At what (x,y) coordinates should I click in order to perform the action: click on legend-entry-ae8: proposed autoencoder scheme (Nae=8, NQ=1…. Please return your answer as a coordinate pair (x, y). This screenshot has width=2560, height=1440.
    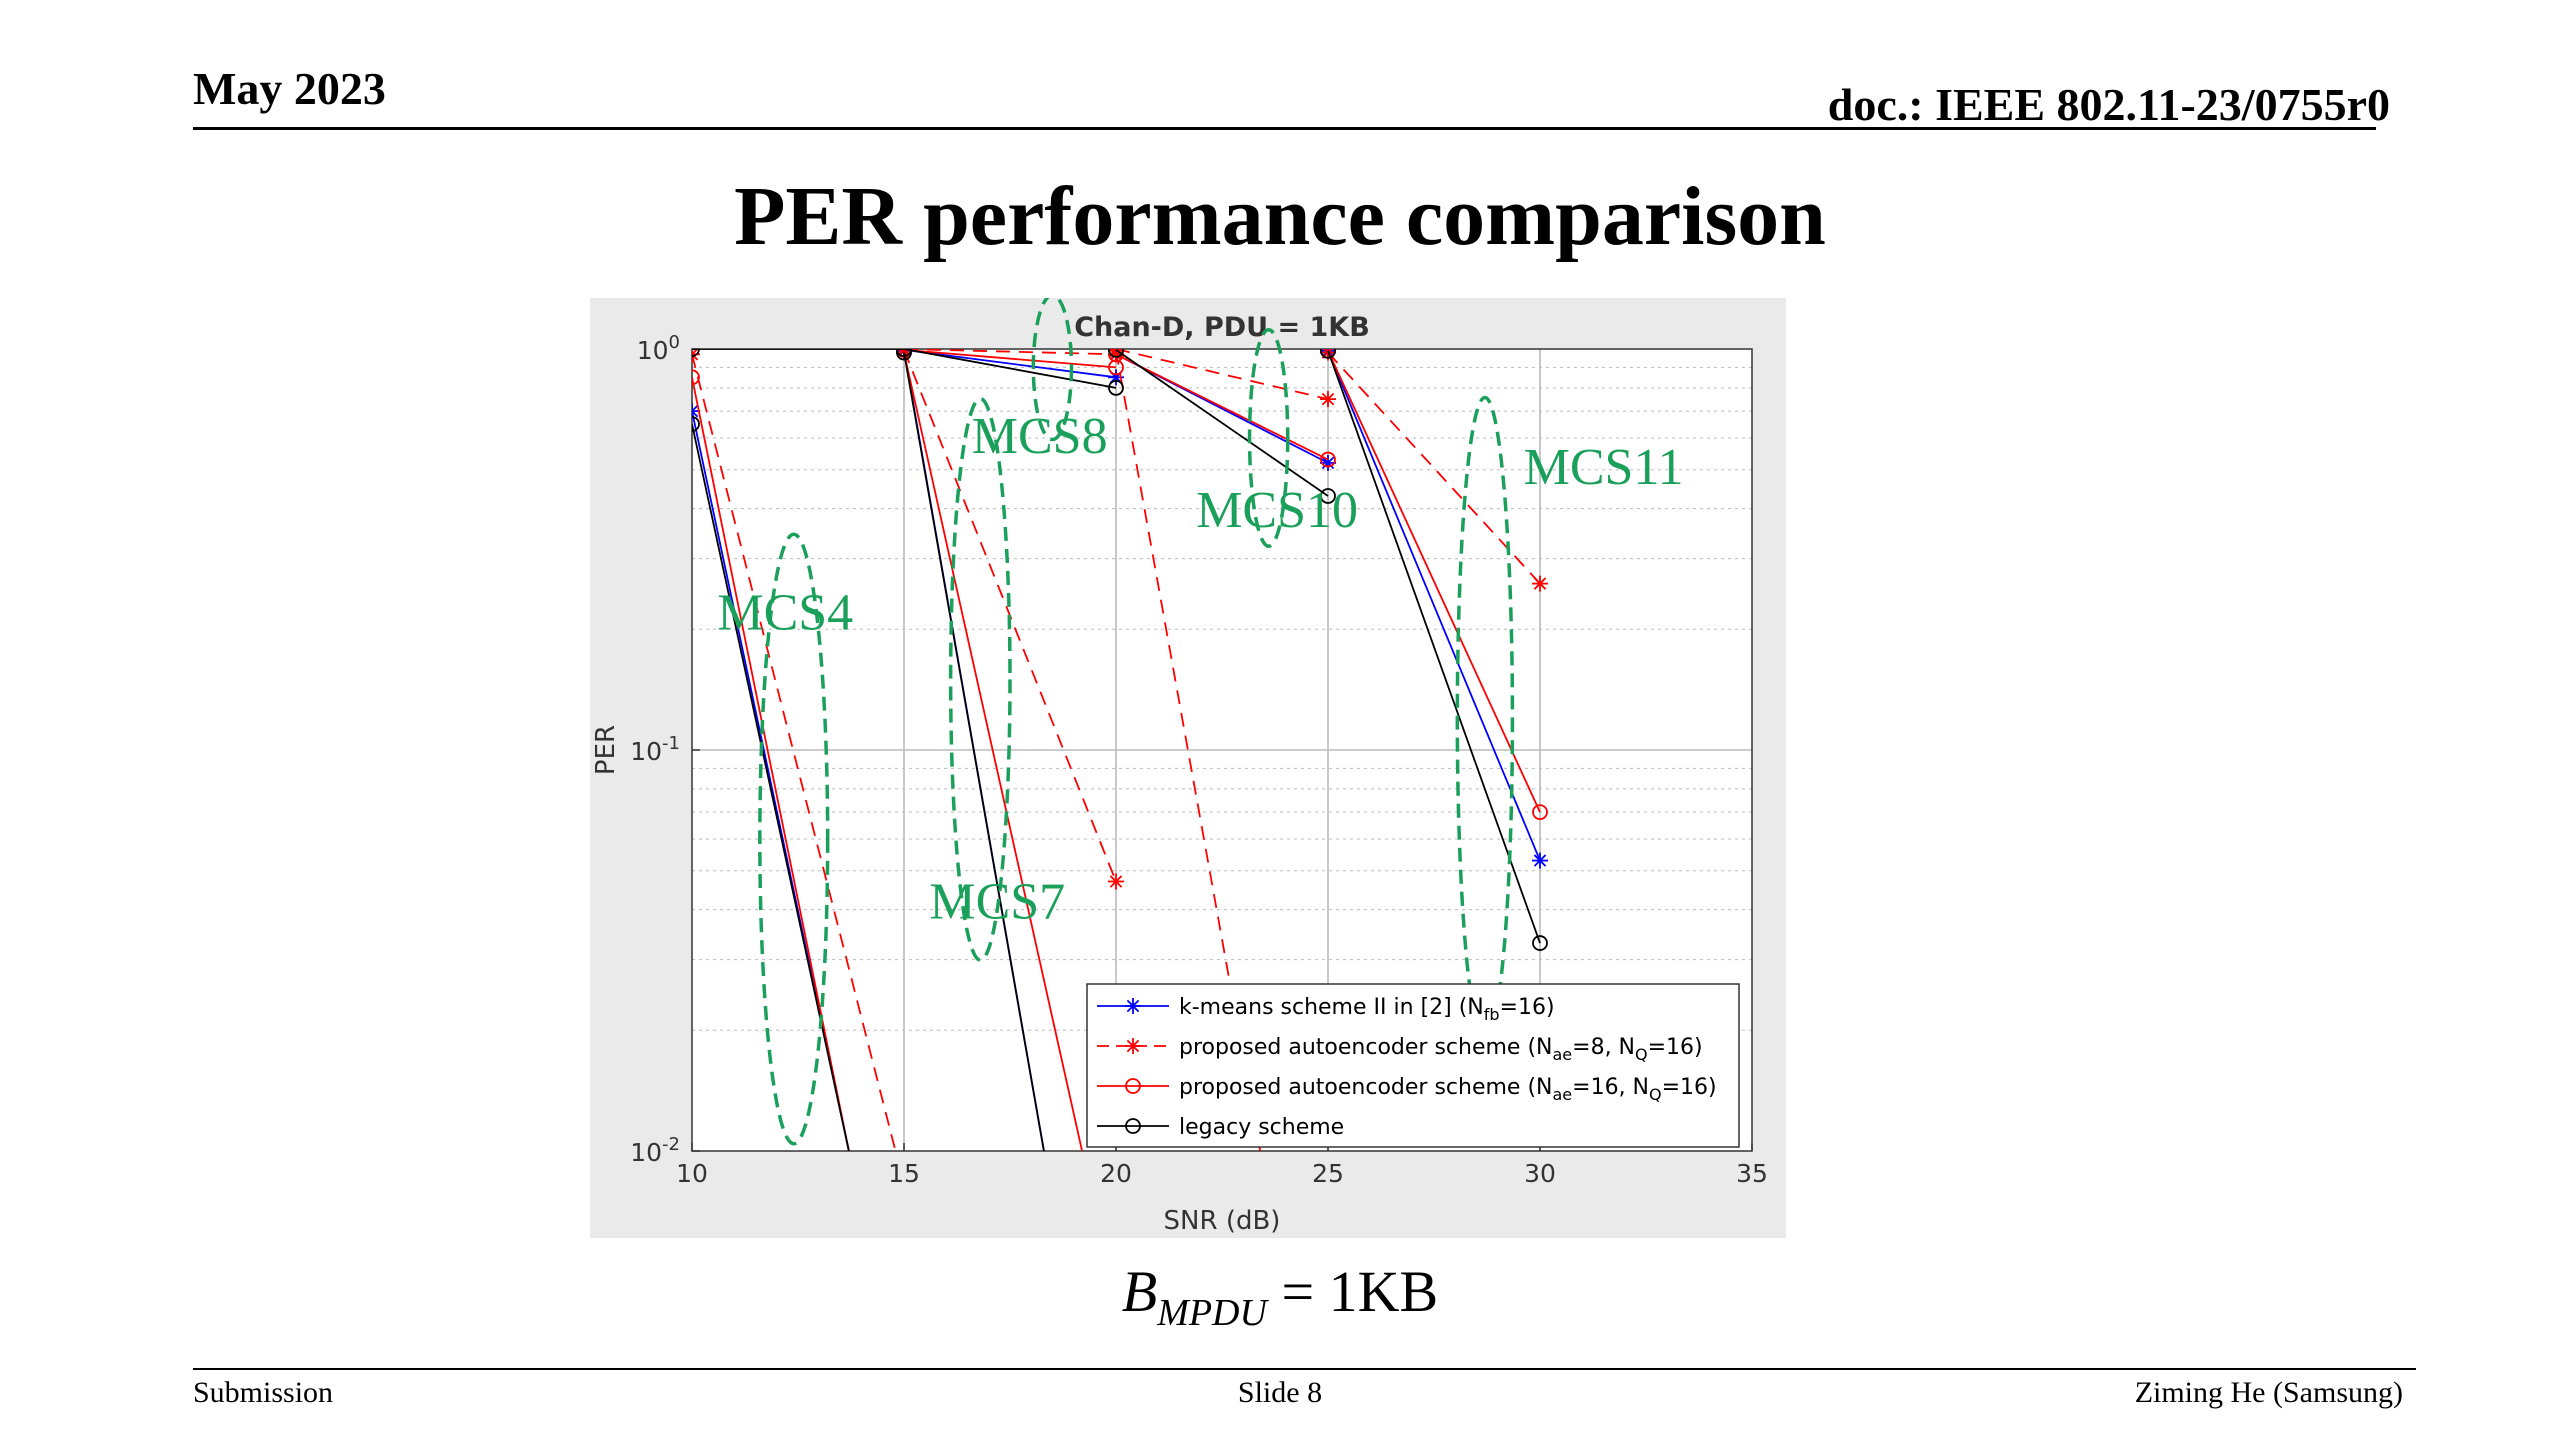
    Looking at the image, I should click on (1400, 1049).